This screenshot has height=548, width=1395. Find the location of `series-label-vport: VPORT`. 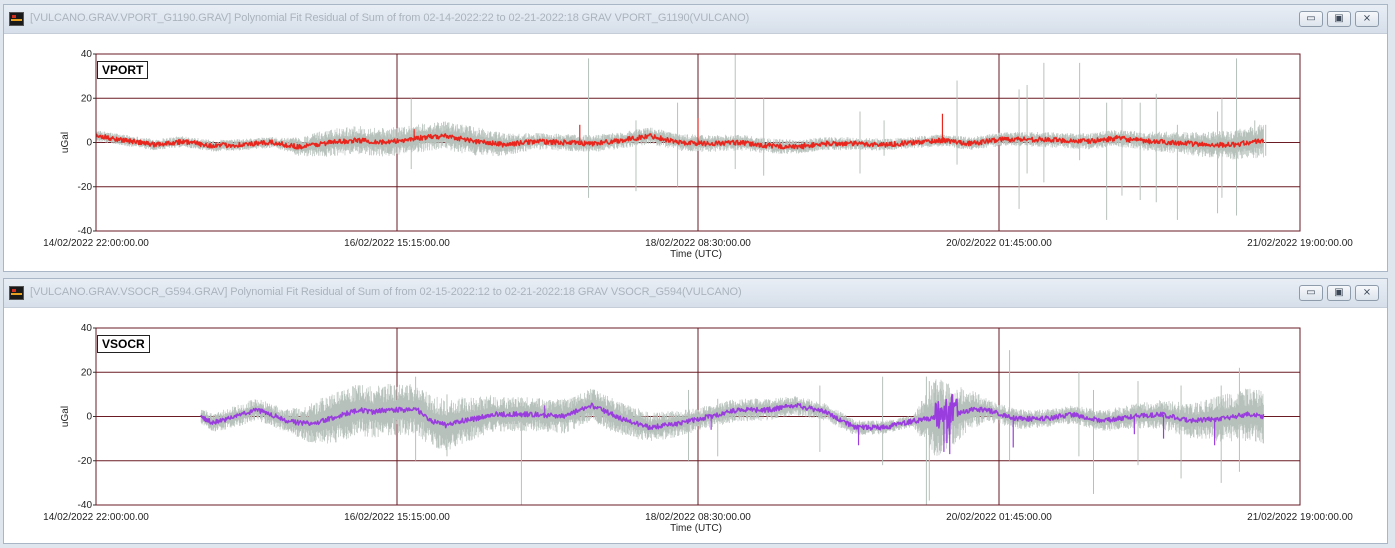

series-label-vport: VPORT is located at coordinates (123, 70).